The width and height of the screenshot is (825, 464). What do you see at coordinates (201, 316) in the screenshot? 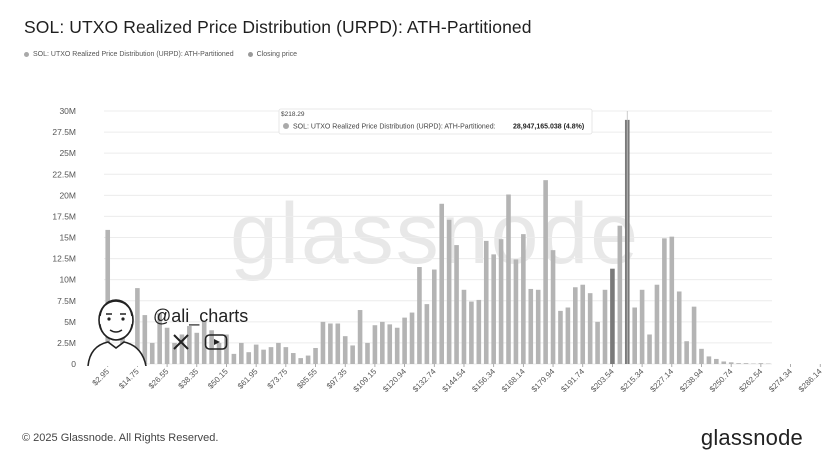
I see `author-handle: @ali_charts` at bounding box center [201, 316].